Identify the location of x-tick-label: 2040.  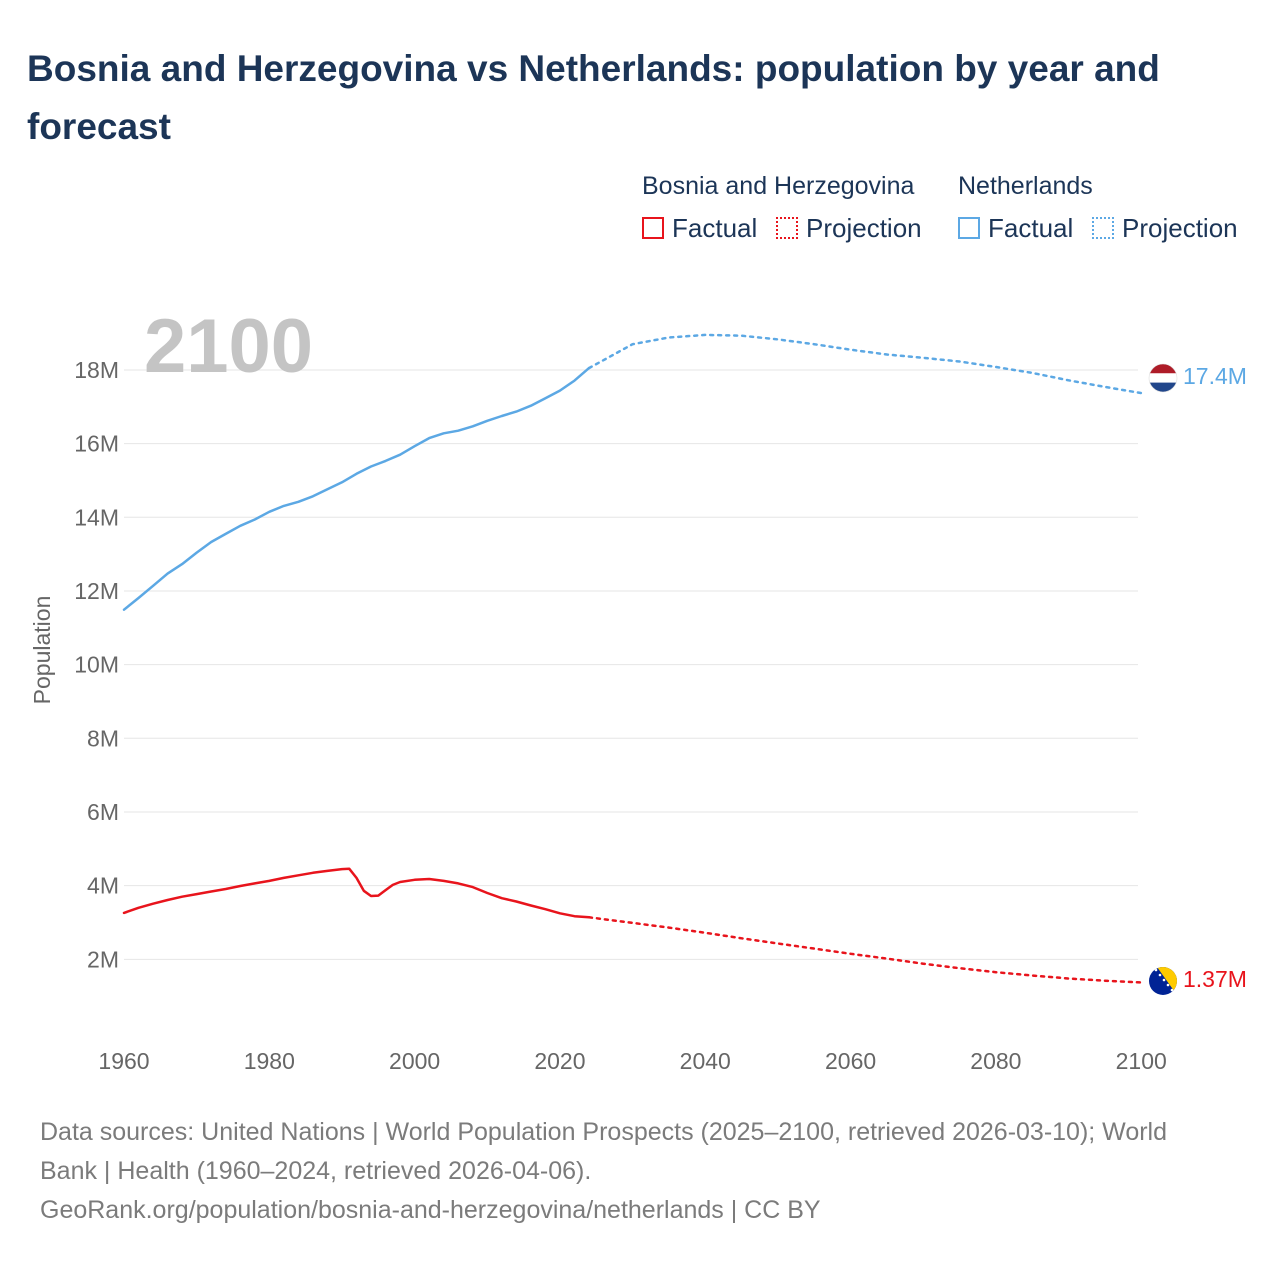
(705, 1061).